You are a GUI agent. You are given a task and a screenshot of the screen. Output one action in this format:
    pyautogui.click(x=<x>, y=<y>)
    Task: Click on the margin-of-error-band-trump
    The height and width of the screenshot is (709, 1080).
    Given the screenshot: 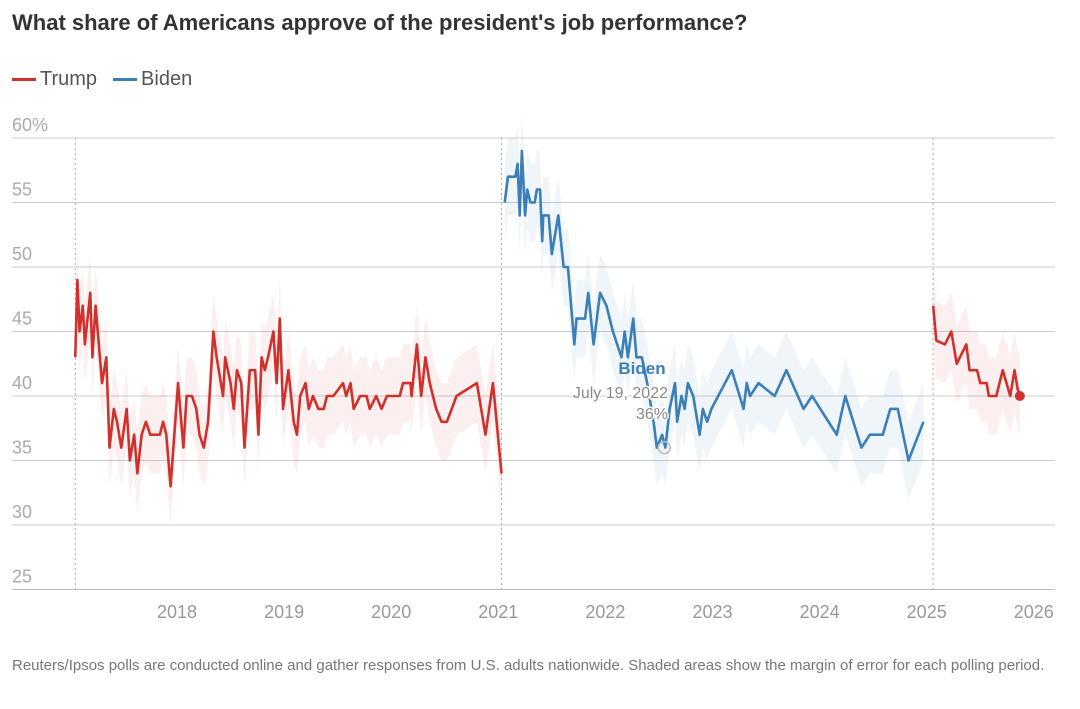 What is the action you would take?
    pyautogui.click(x=976, y=351)
    